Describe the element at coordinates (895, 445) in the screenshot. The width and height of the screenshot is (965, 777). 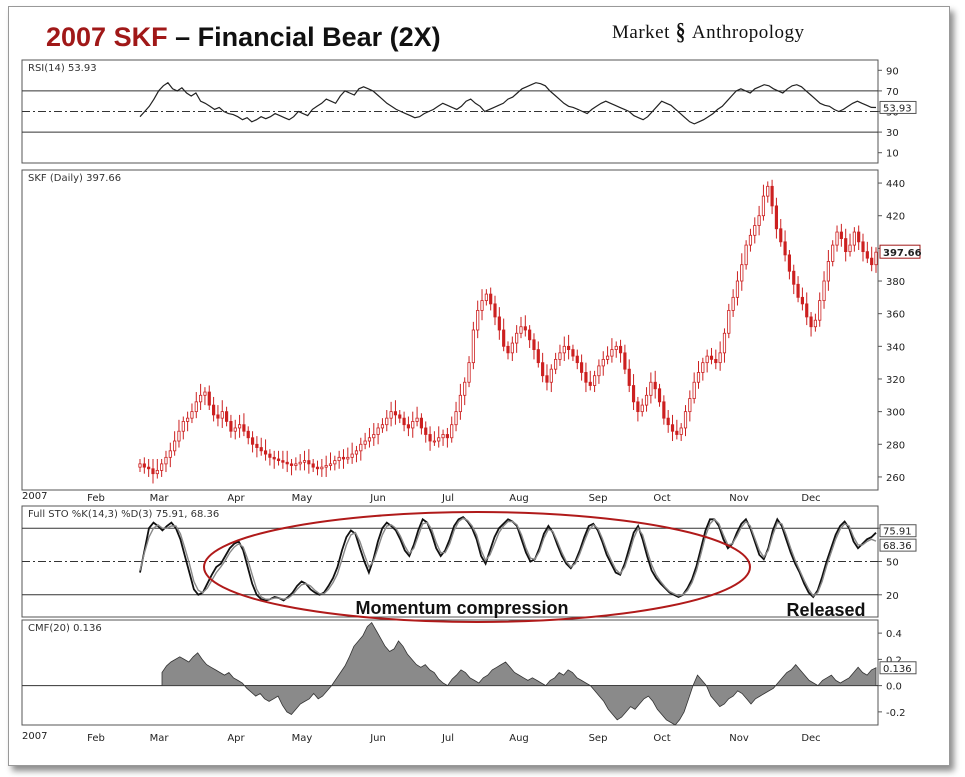
I see `y-tick-label: 280` at that location.